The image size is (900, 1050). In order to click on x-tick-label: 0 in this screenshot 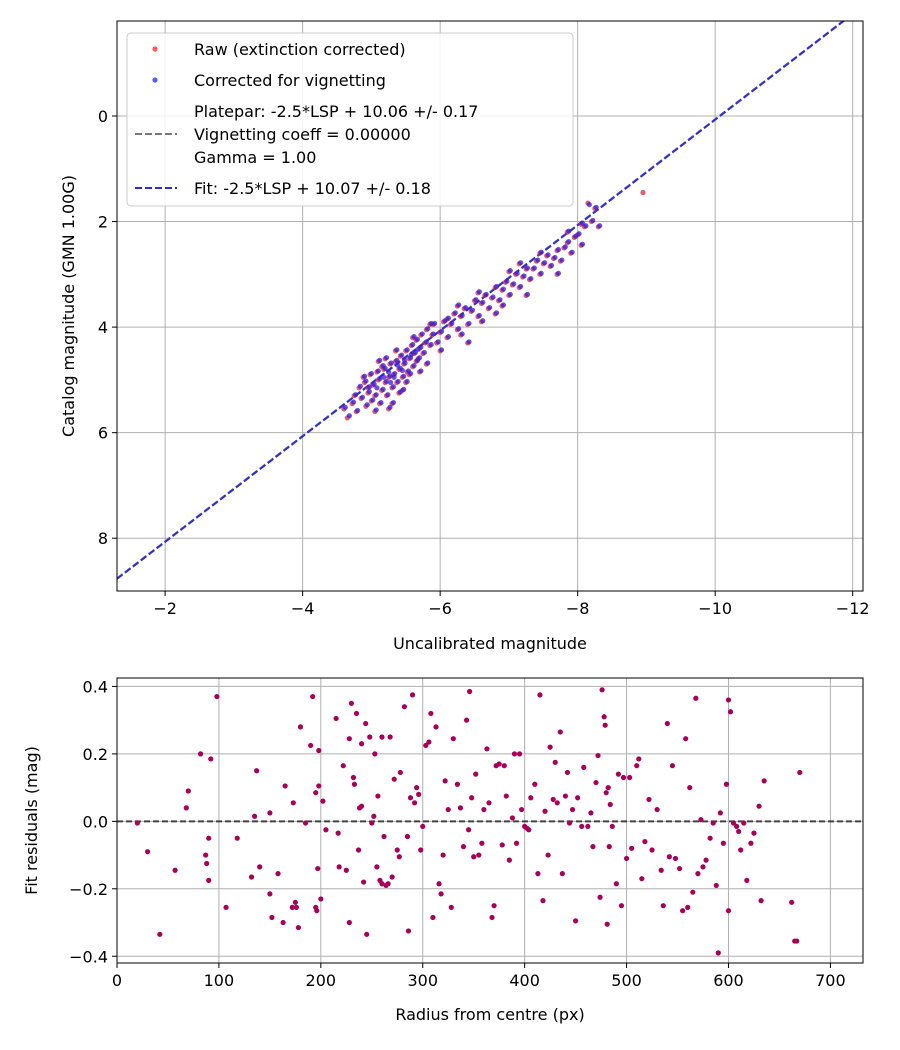, I will do `click(117, 980)`.